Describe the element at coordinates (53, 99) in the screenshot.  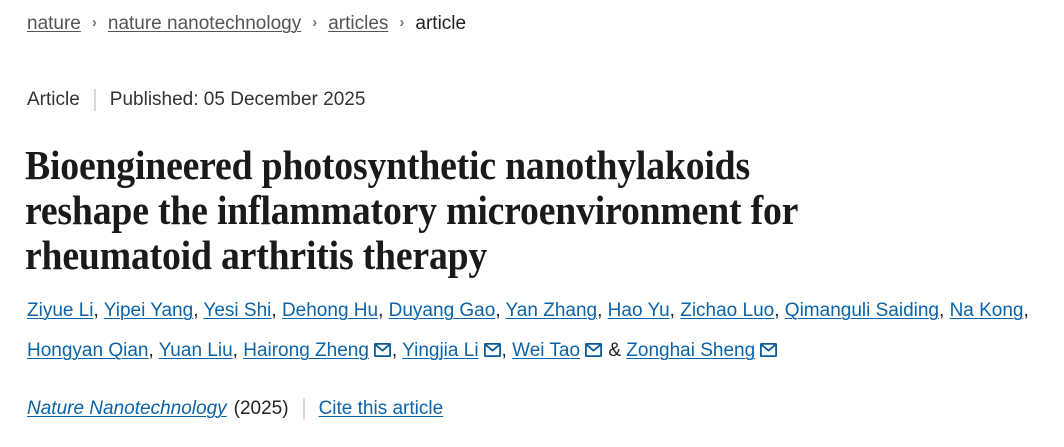
I see `article-type-label: Article` at that location.